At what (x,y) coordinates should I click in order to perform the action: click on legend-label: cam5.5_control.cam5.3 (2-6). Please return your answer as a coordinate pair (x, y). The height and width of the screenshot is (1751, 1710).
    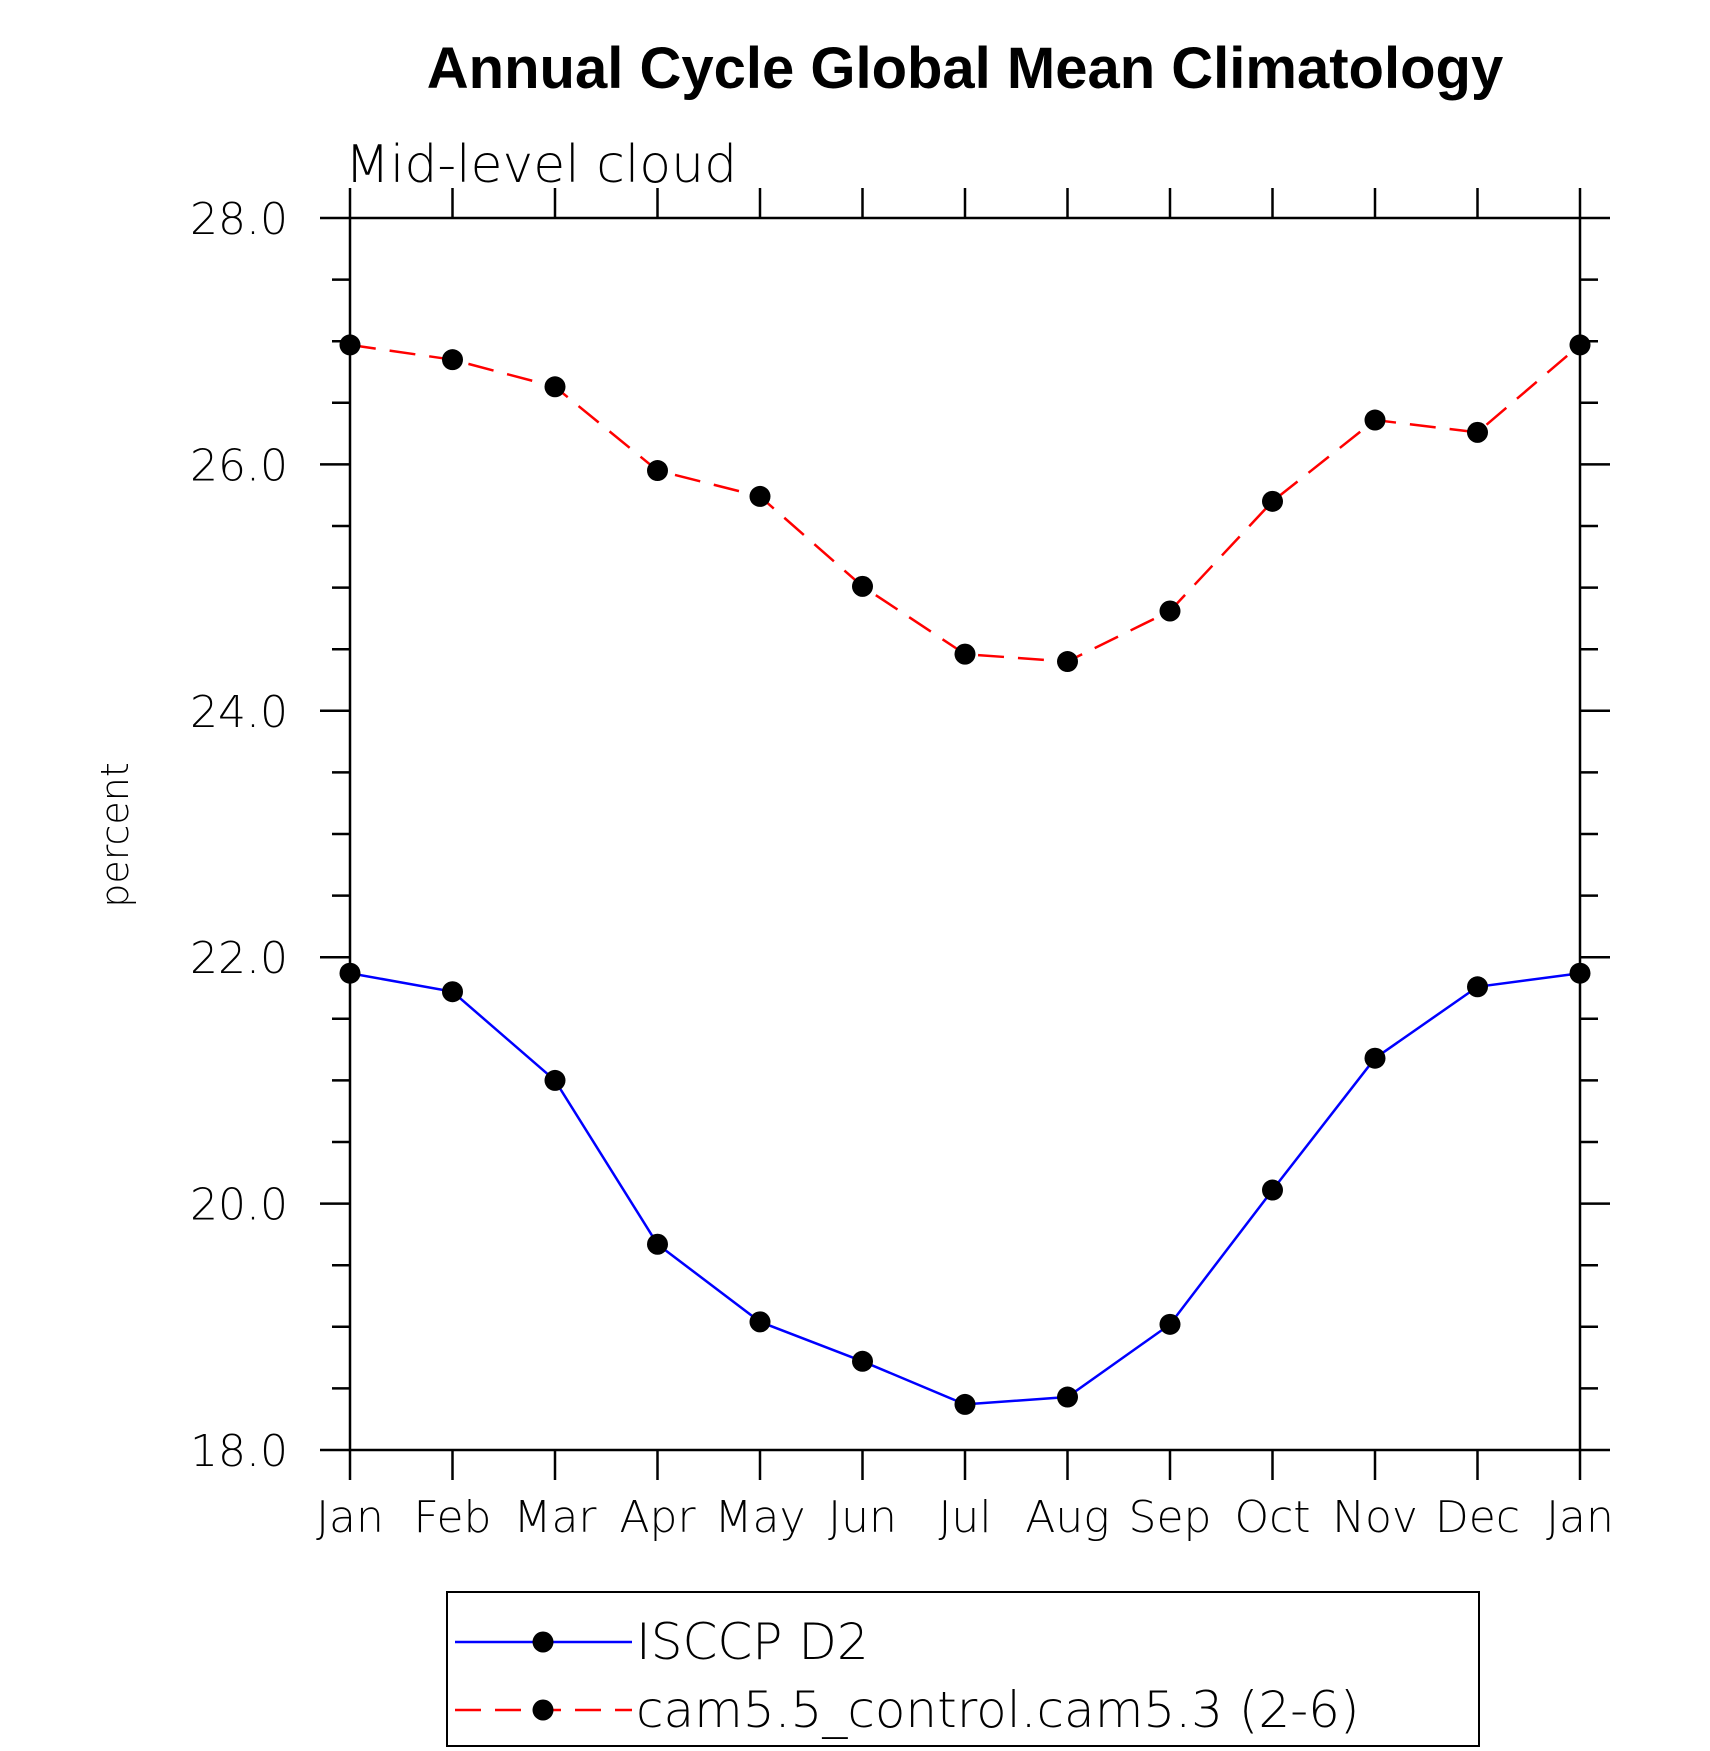
    Looking at the image, I should click on (998, 1710).